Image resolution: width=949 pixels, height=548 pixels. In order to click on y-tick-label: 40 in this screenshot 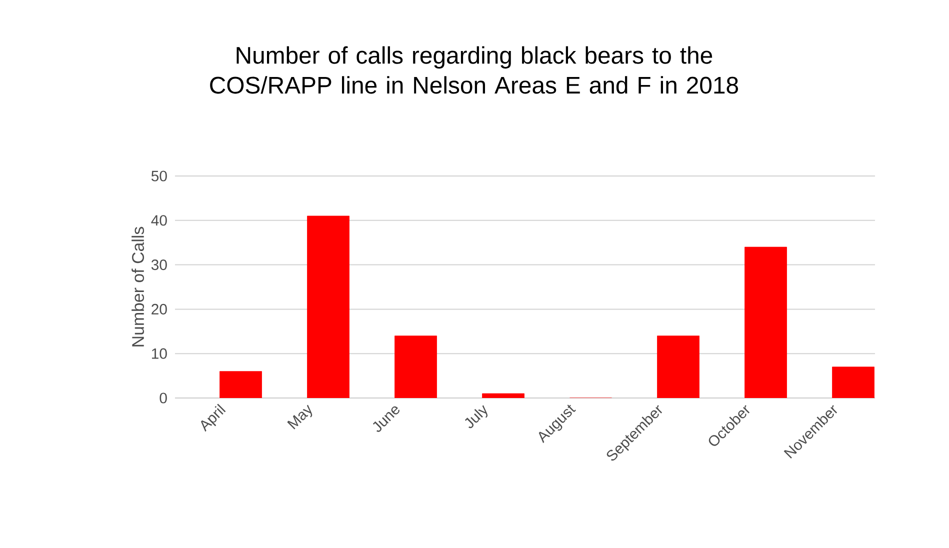, I will do `click(159, 220)`.